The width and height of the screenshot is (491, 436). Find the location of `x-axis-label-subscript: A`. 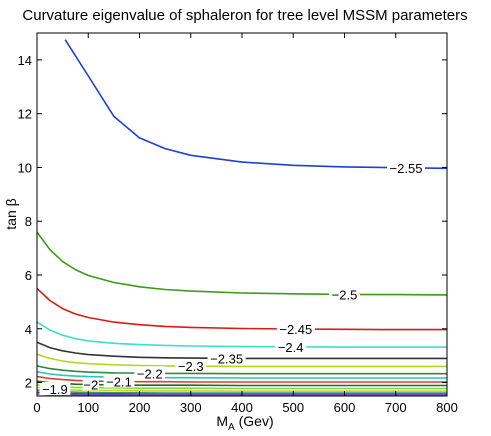

x-axis-label-subscript: A is located at coordinates (231, 427).